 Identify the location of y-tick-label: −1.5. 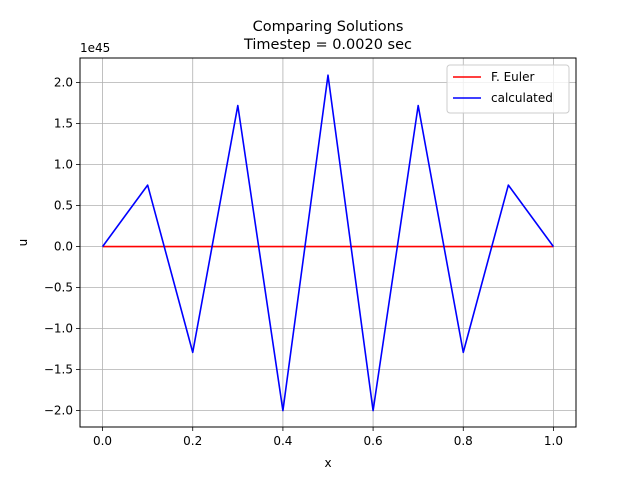
(58, 370).